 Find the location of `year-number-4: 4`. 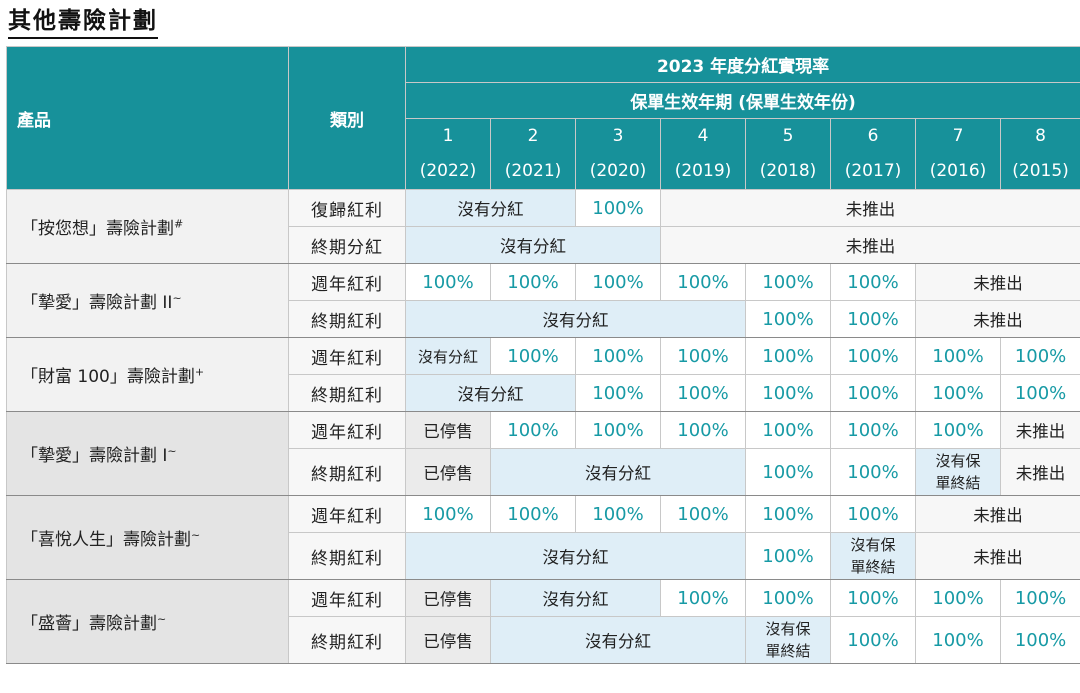

year-number-4: 4 is located at coordinates (703, 135).